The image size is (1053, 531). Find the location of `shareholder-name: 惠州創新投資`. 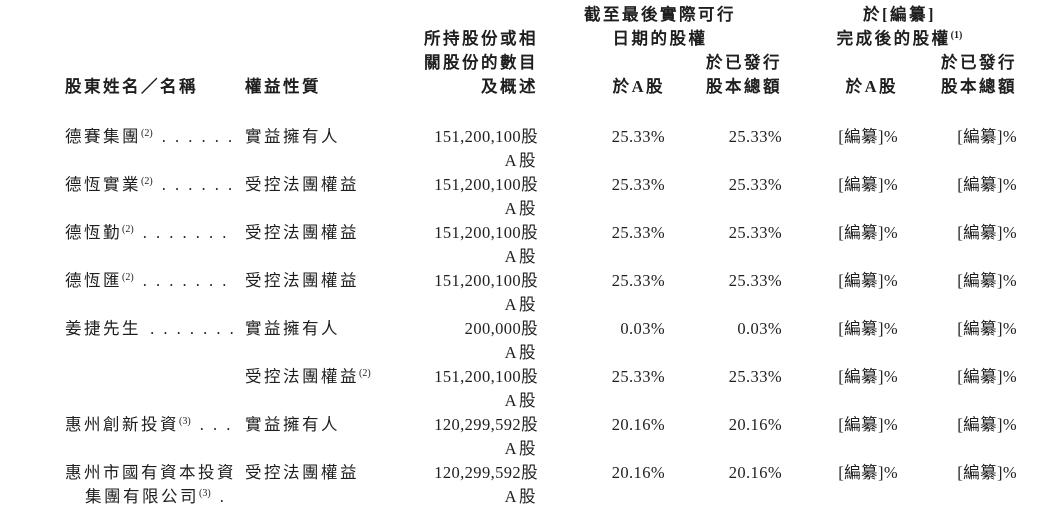

shareholder-name: 惠州創新投資 is located at coordinates (122, 424).